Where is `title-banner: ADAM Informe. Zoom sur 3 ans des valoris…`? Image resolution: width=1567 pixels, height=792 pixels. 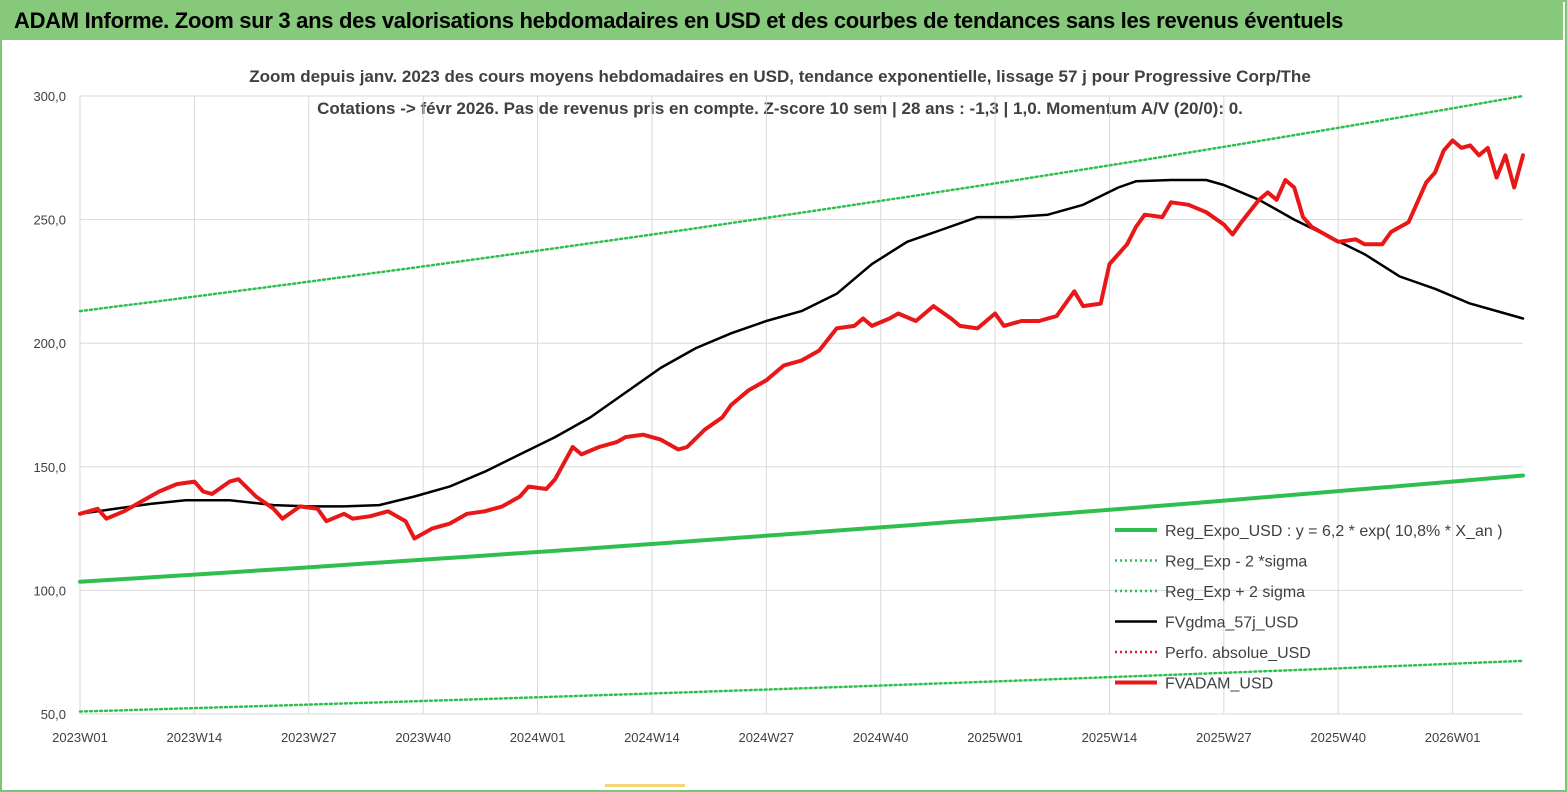
title-banner: ADAM Informe. Zoom sur 3 ans des valoris… is located at coordinates (781, 20).